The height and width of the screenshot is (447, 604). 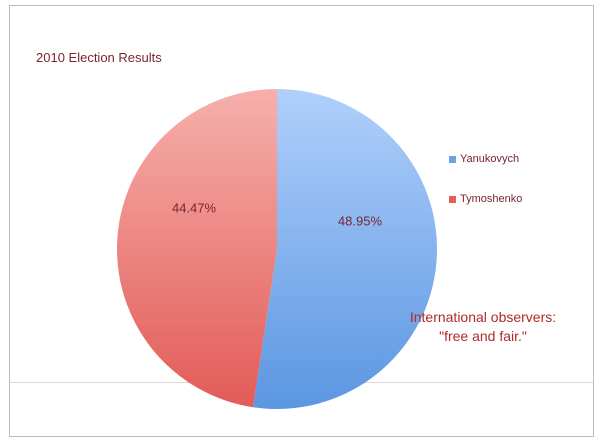 I want to click on legend-item-yanukovych: Yanukovych, so click(x=485, y=159).